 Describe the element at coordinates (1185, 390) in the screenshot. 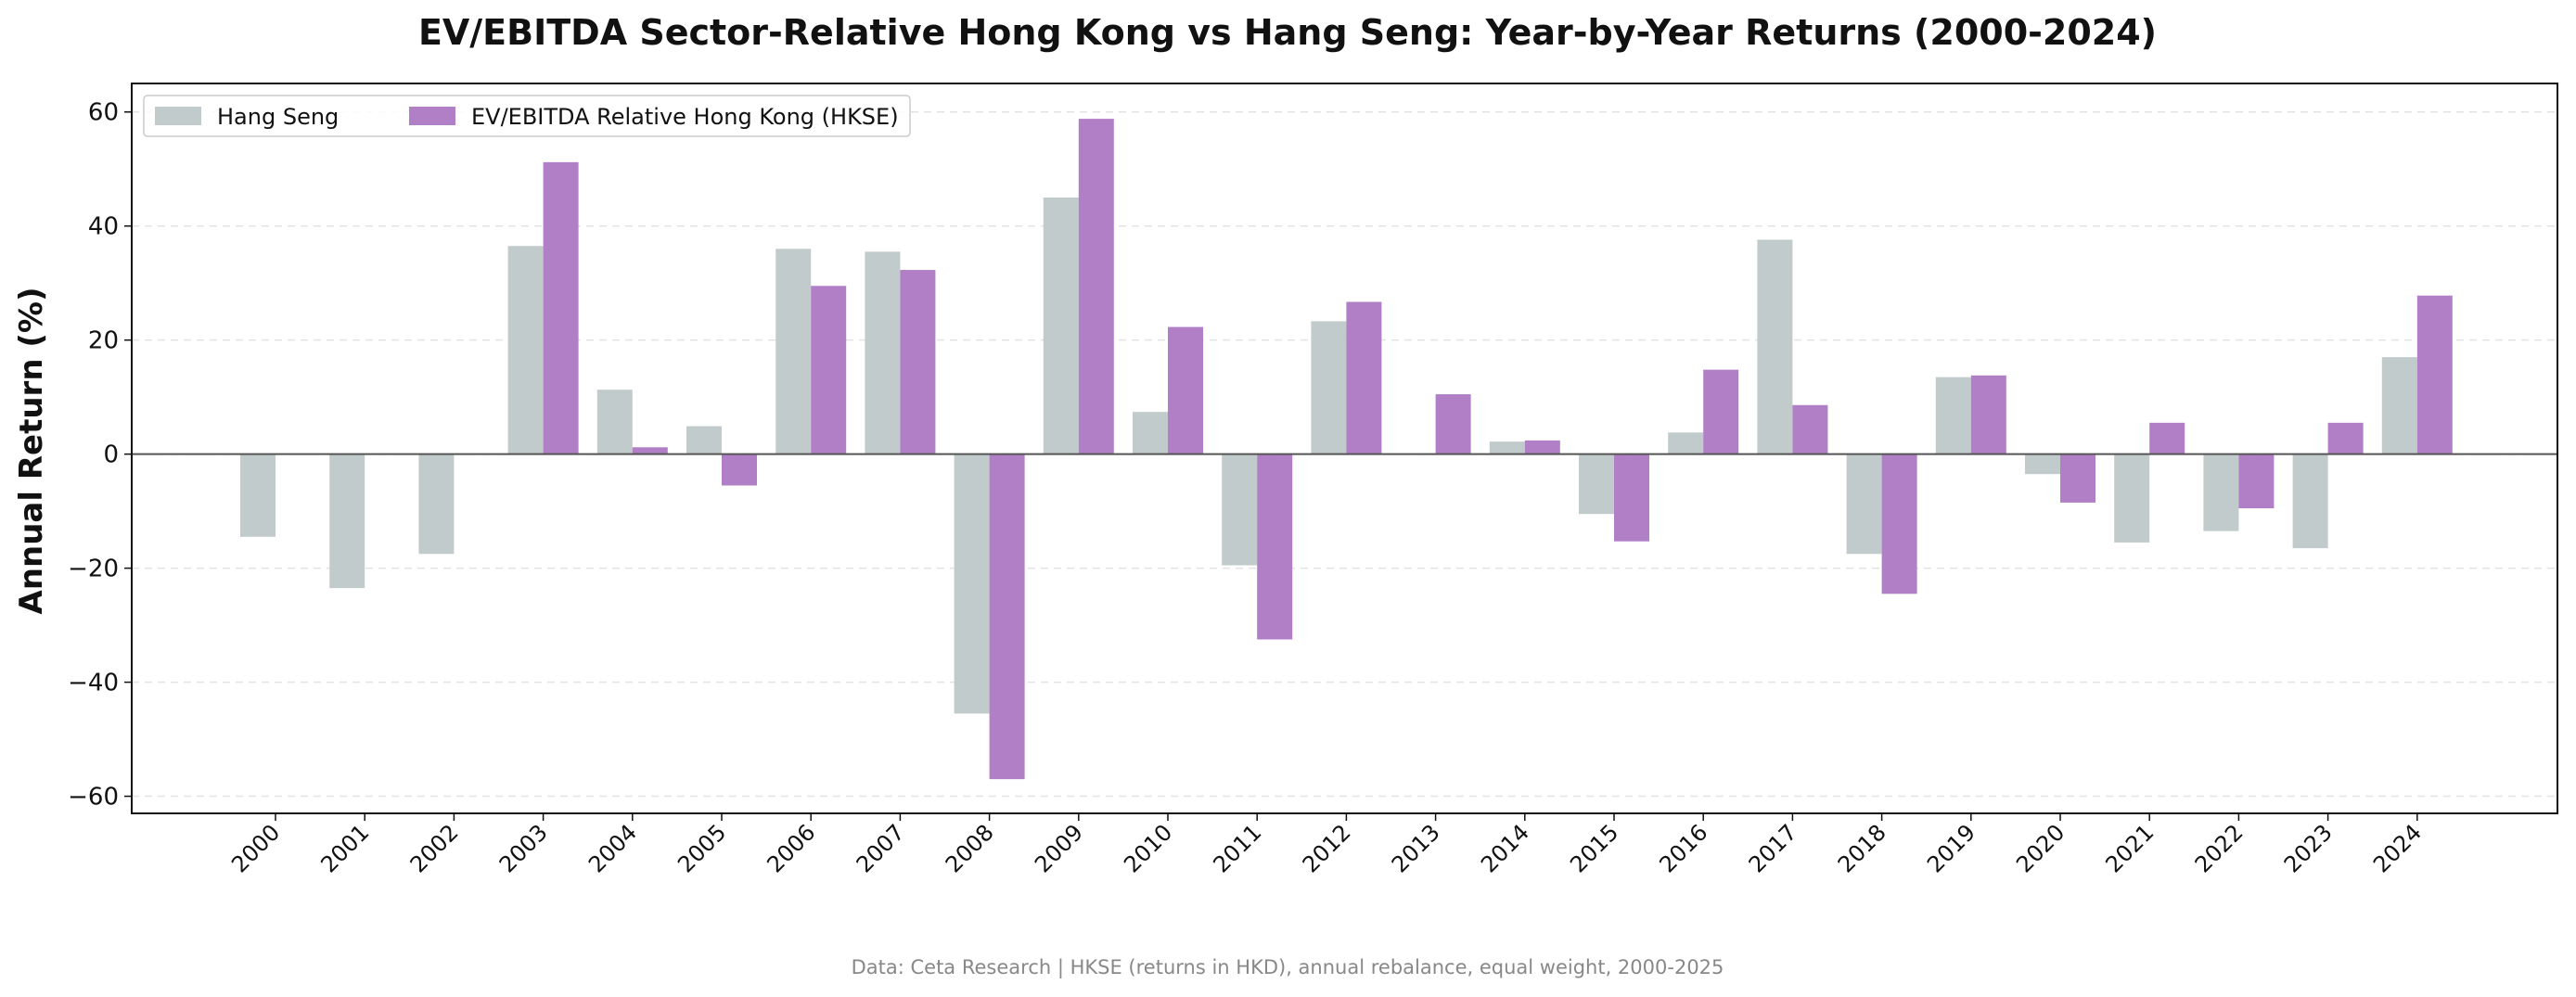

I see `bar-ev-ebitda-2010` at that location.